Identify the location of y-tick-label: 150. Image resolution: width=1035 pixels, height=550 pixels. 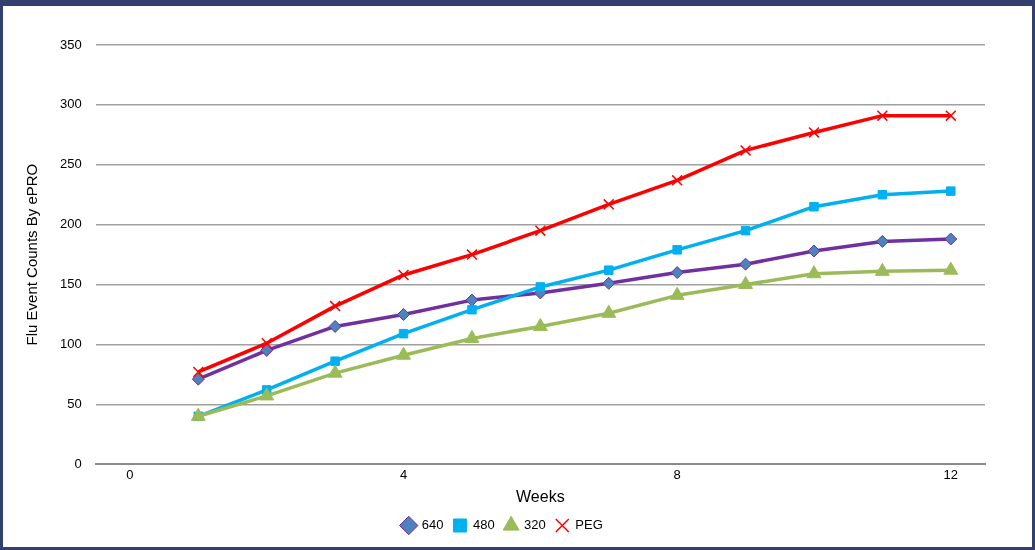
(70, 284).